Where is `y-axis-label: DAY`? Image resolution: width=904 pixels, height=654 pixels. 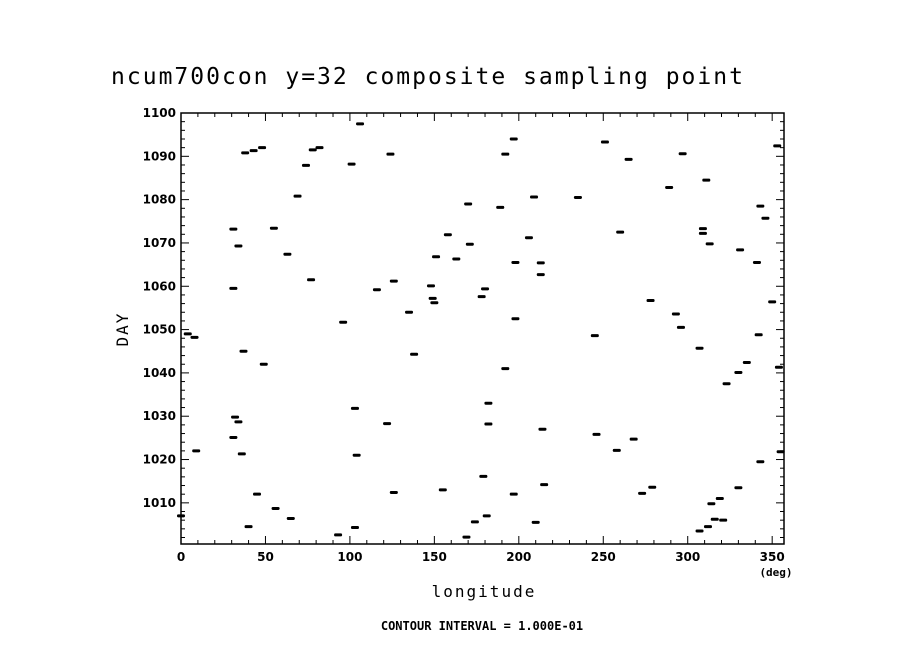 y-axis-label: DAY is located at coordinates (122, 329).